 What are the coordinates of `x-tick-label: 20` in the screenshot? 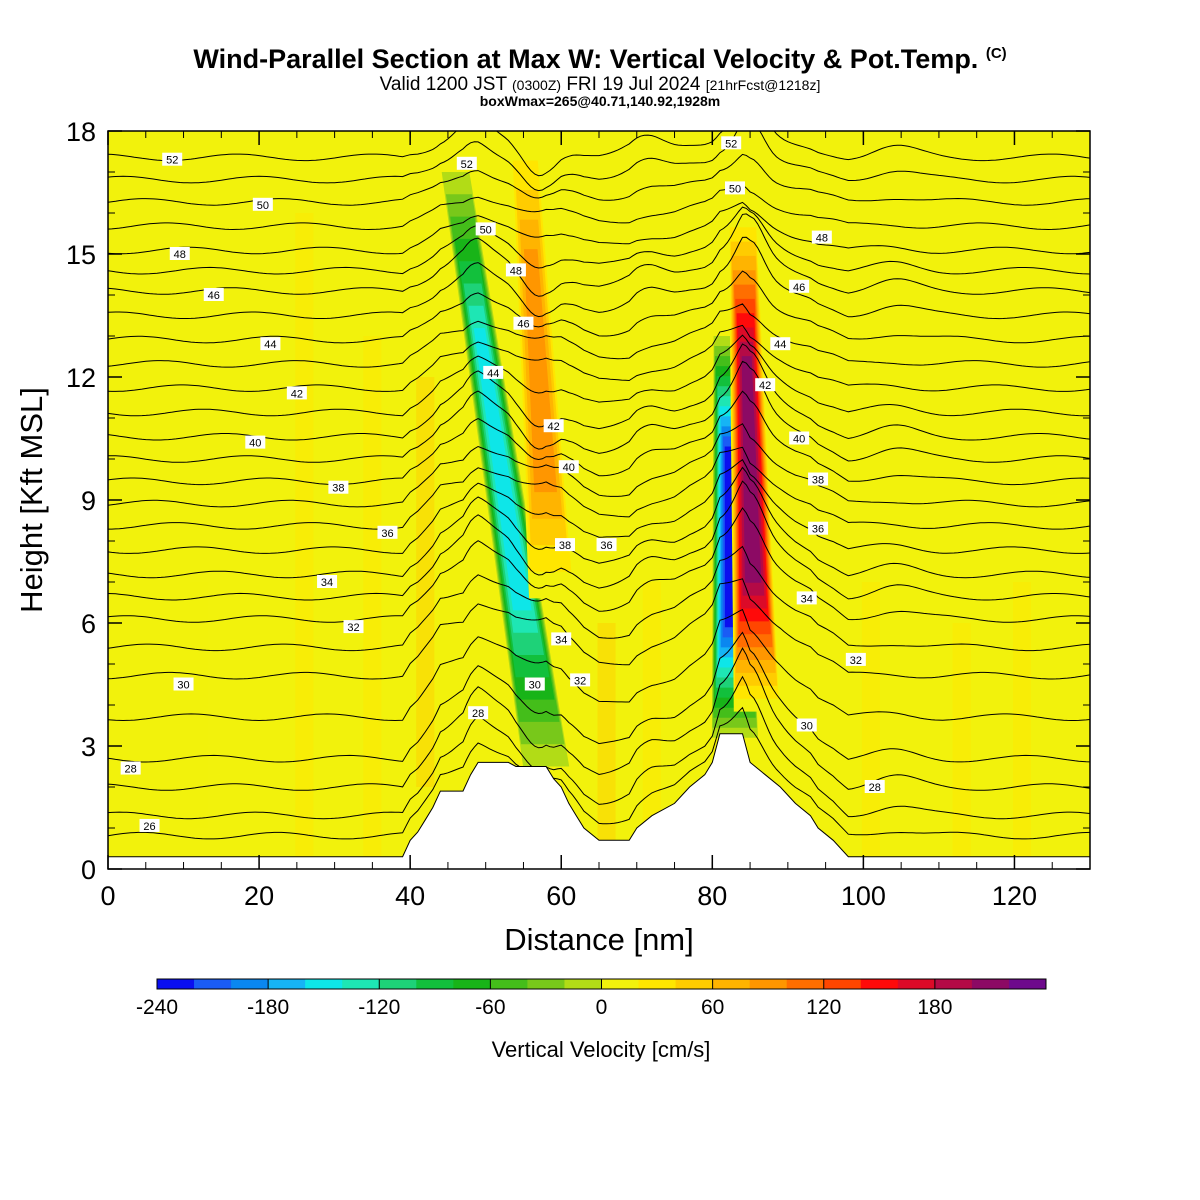 It's located at (259, 896).